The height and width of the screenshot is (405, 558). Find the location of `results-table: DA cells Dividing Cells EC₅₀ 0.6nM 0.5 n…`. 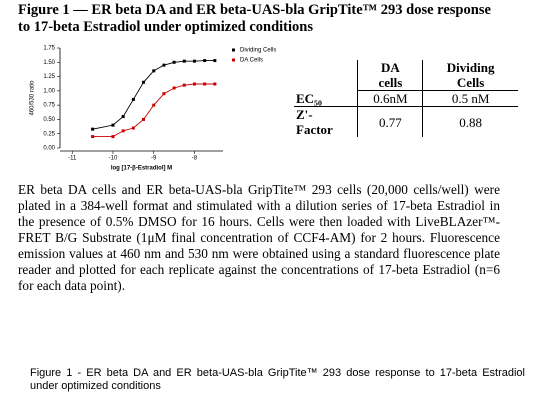

results-table: DA cells Dividing Cells EC₅₀ 0.6nM 0.5 n… is located at coordinates (406, 98).